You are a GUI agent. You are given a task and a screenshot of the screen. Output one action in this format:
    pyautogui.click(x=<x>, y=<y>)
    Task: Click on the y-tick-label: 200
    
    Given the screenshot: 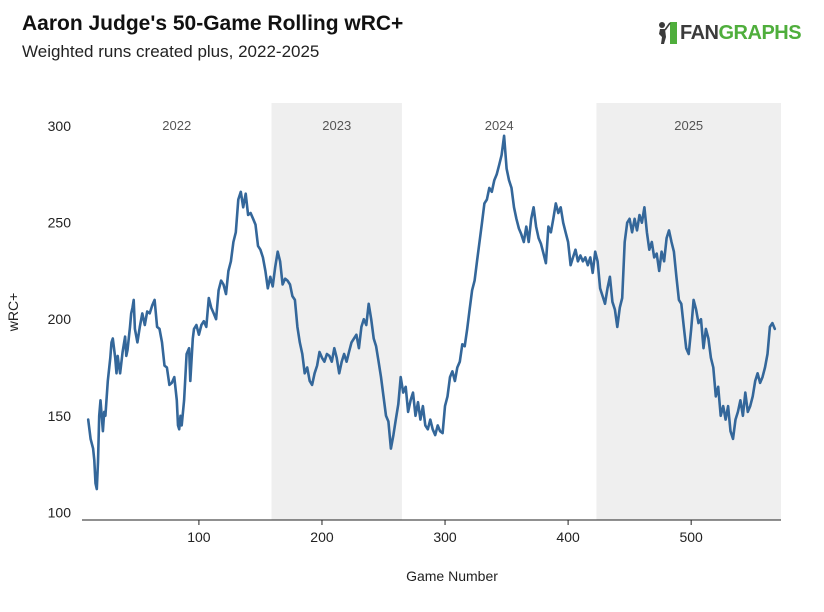 What is the action you would take?
    pyautogui.click(x=60, y=319)
    